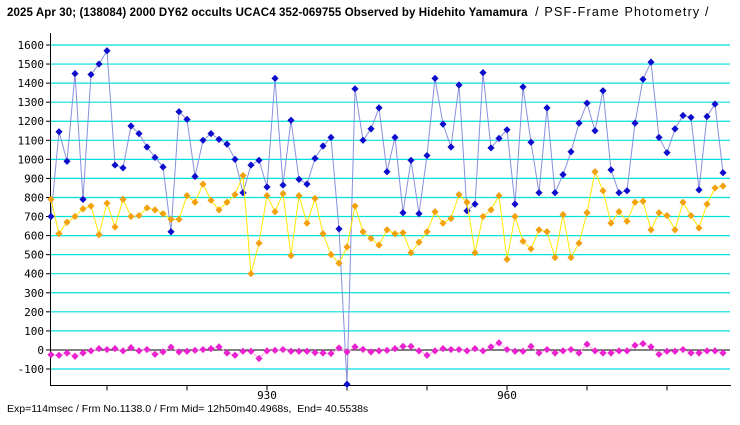 The image size is (740, 425). Describe the element at coordinates (34, 197) in the screenshot. I see `y-tick-label: 800` at that location.